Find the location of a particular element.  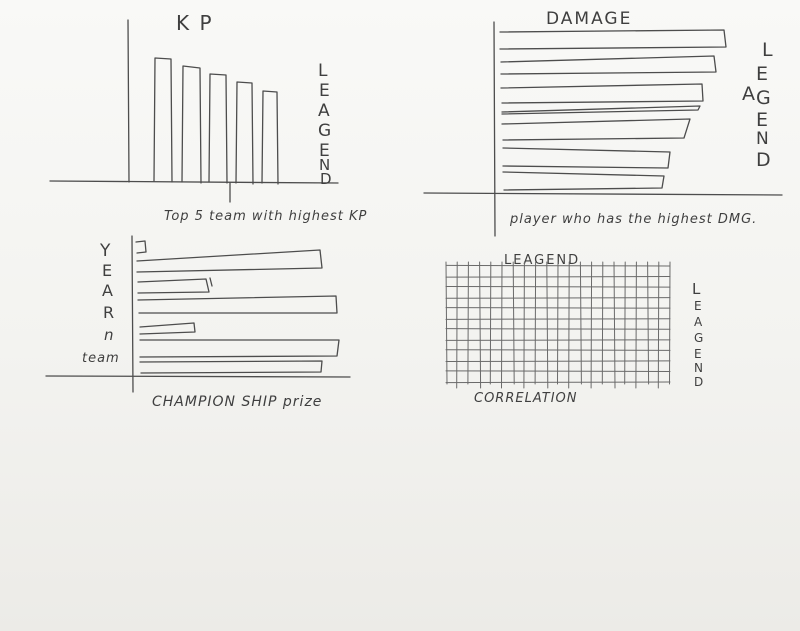

damage-y-axis is located at coordinates (494, 129).